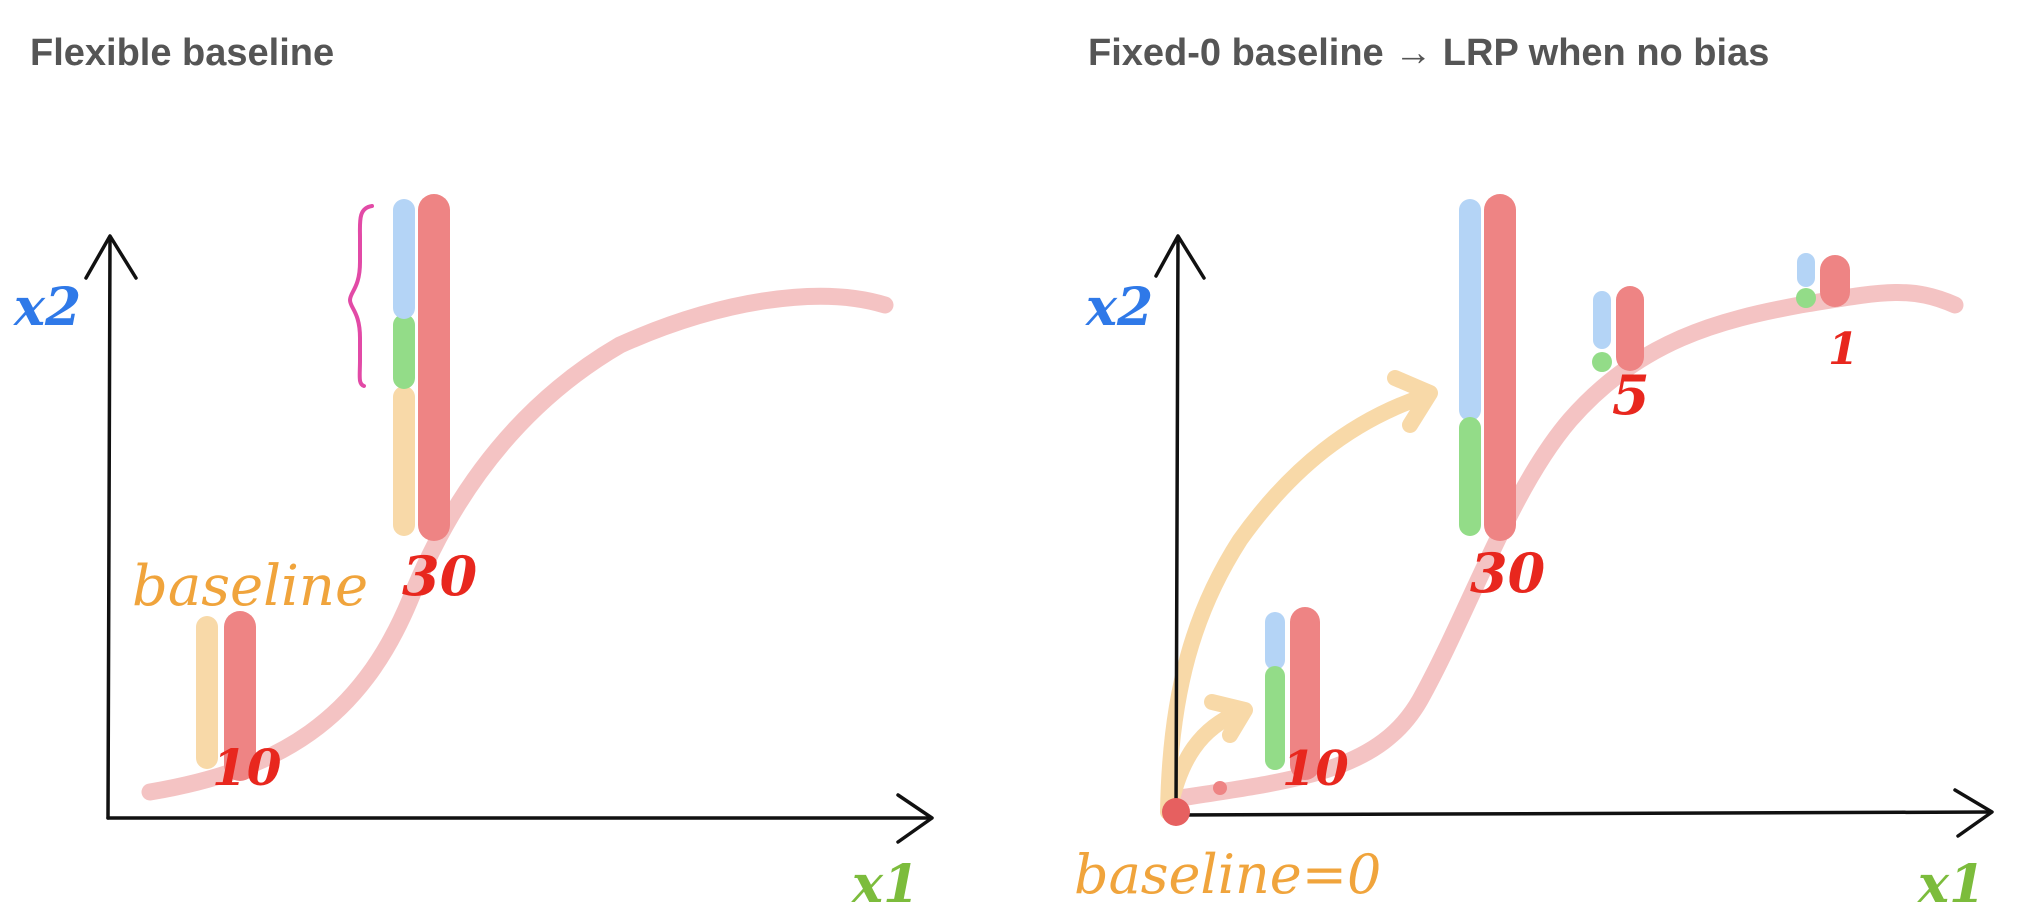 The width and height of the screenshot is (2022, 912). What do you see at coordinates (1507, 573) in the screenshot?
I see `right-value-label-30: 30` at bounding box center [1507, 573].